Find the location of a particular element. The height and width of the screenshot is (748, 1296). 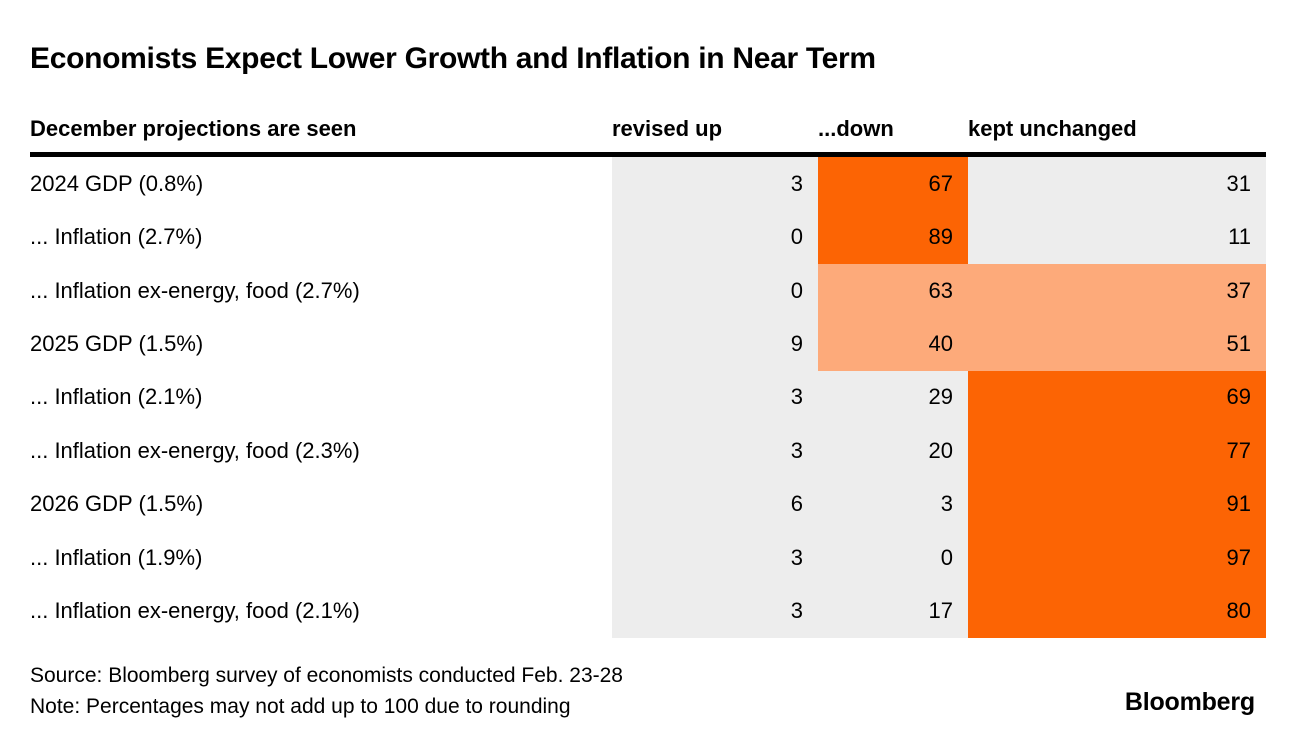

table-row: ... Inflation (2.1%) 3 29 69 is located at coordinates (648, 397).